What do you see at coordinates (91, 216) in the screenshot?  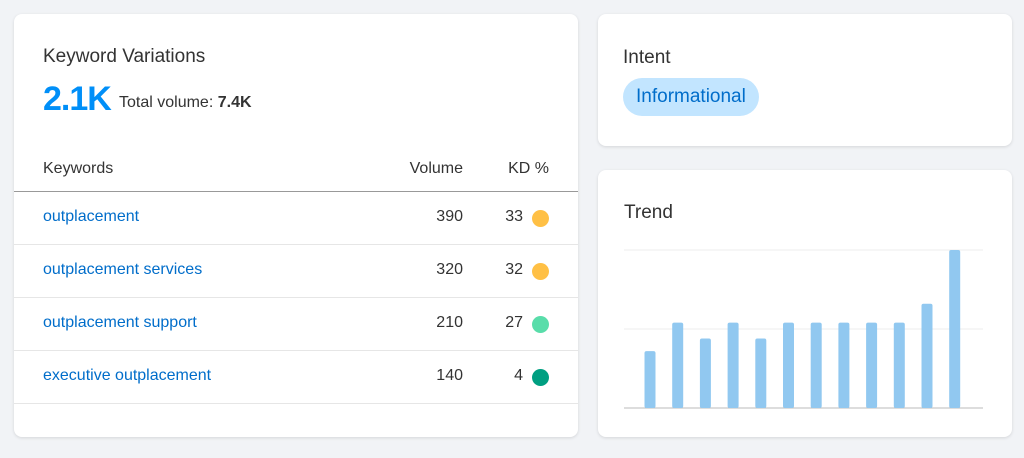 I see `keyword-link: outplacement` at bounding box center [91, 216].